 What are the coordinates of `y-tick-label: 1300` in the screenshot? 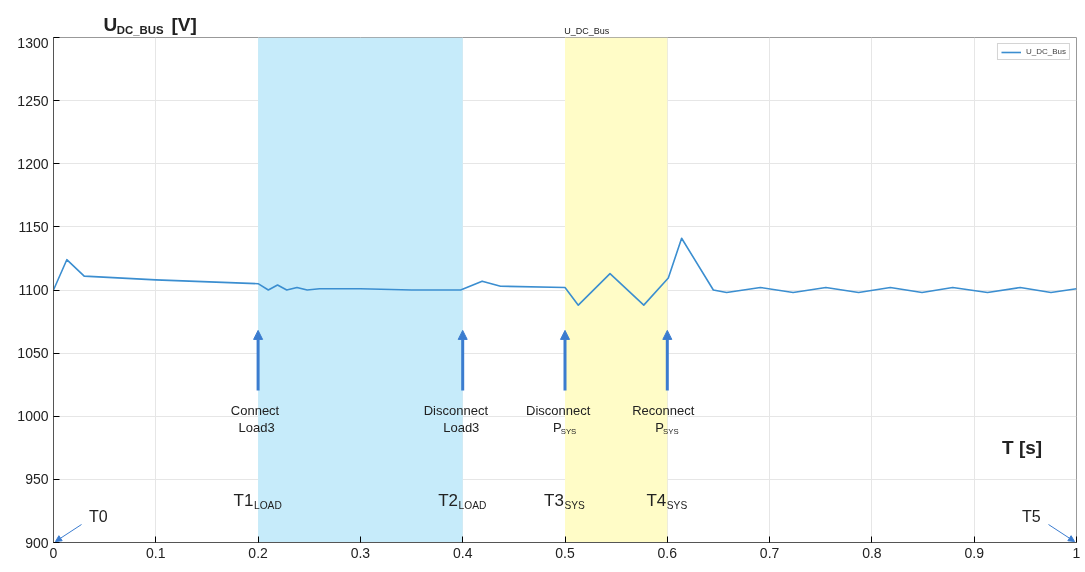 It's located at (33, 42).